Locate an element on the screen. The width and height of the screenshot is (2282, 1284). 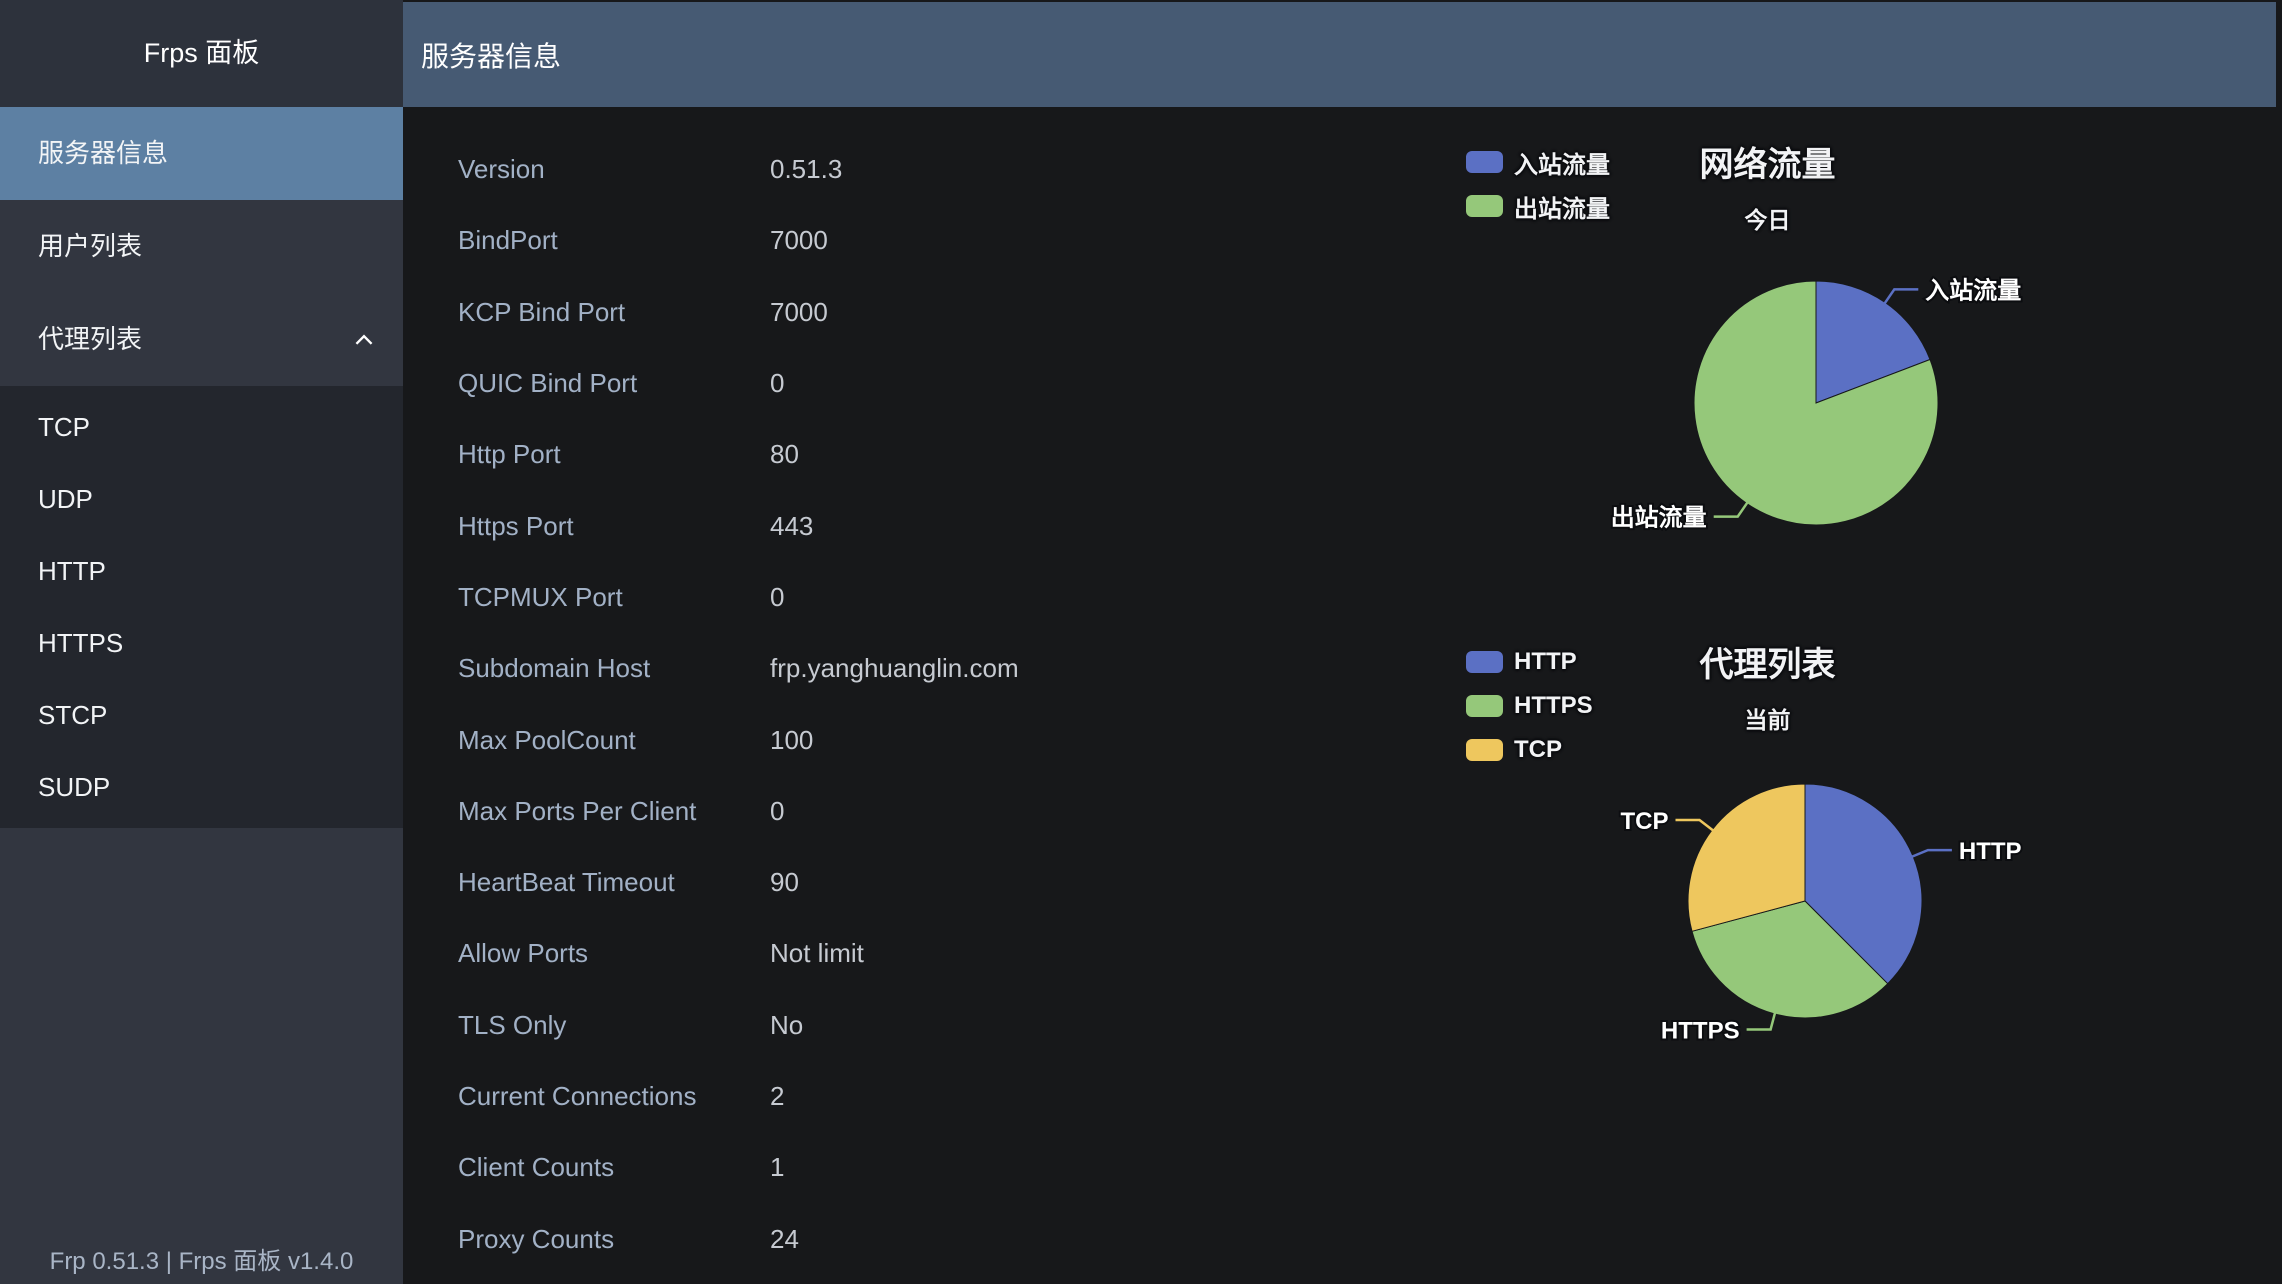
table-row: BindPort 7000 is located at coordinates (738, 240).